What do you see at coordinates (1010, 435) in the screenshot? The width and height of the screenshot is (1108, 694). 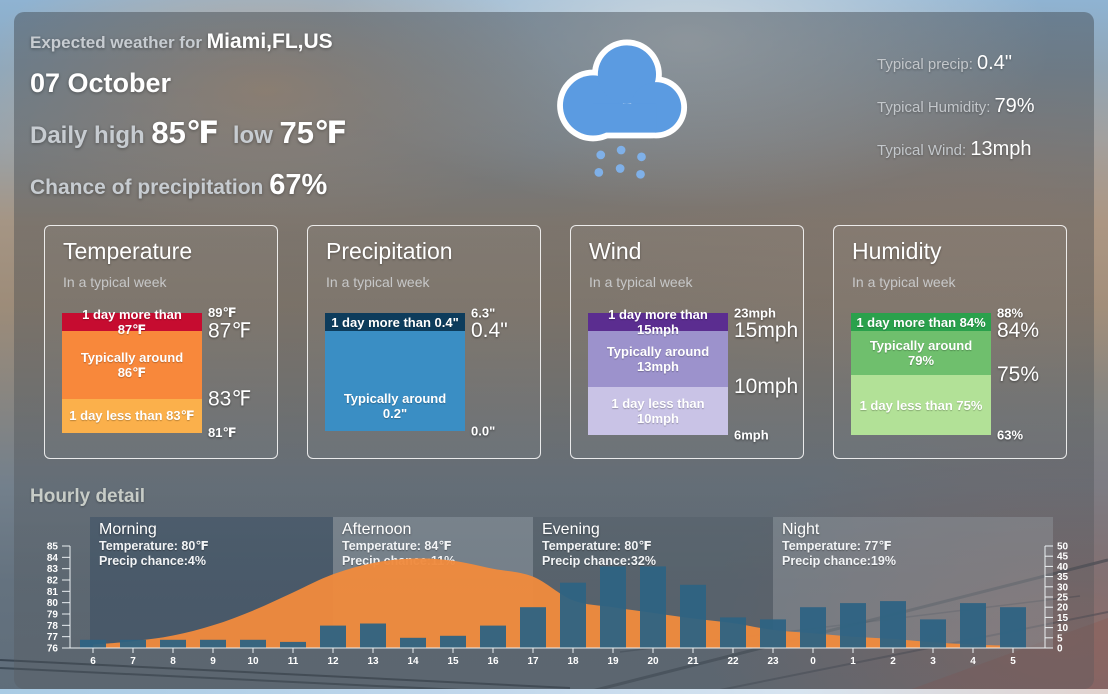 I see `scale-label: 63%` at bounding box center [1010, 435].